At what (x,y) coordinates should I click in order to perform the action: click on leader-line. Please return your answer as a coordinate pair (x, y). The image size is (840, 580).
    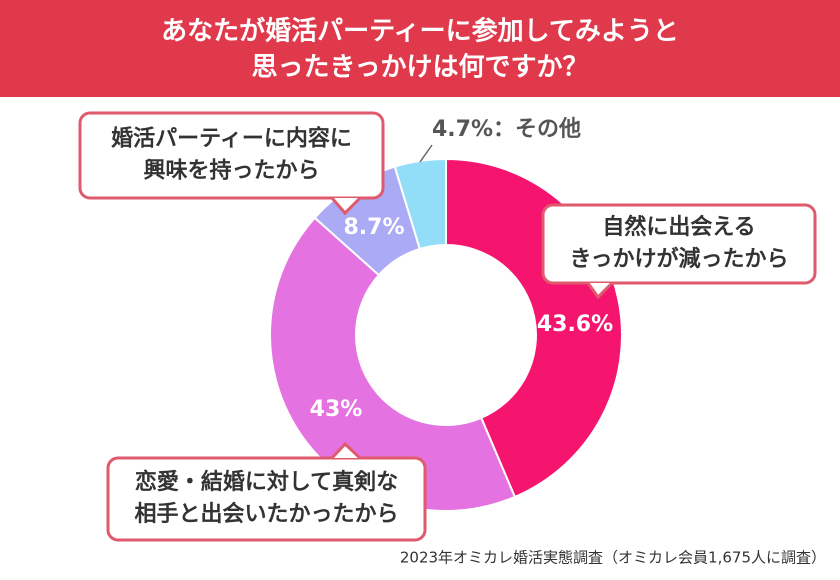
    Looking at the image, I should click on (426, 153).